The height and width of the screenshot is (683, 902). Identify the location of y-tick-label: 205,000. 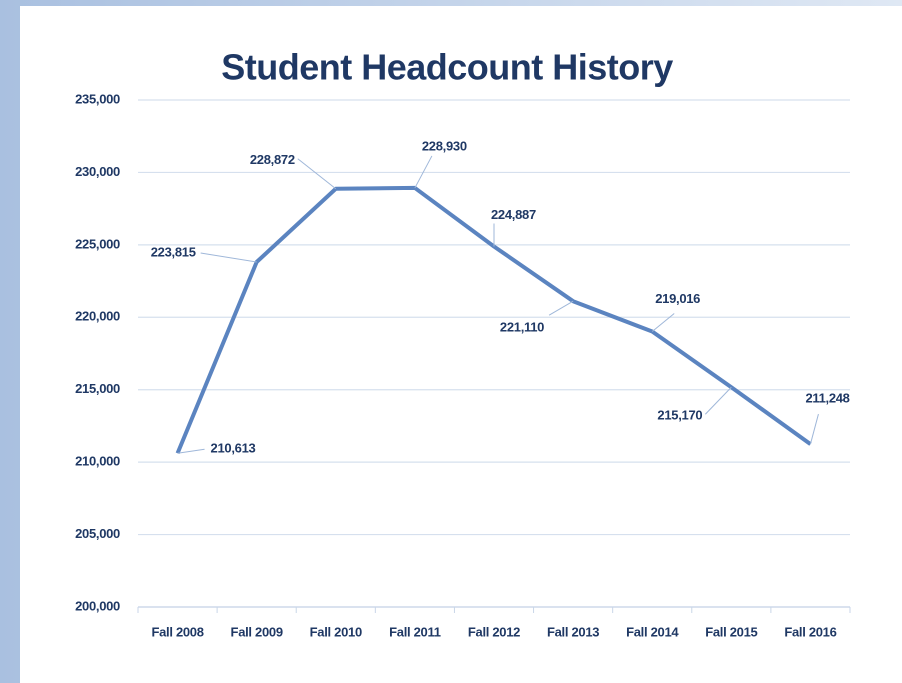
(97, 533).